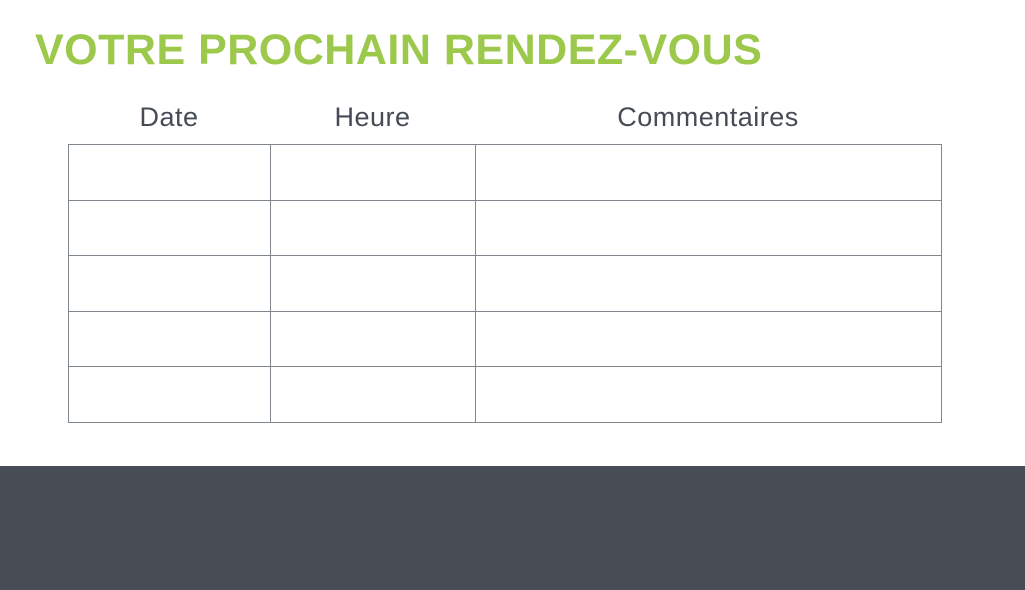 The image size is (1025, 590). What do you see at coordinates (169, 117) in the screenshot?
I see `column-header-date: Date` at bounding box center [169, 117].